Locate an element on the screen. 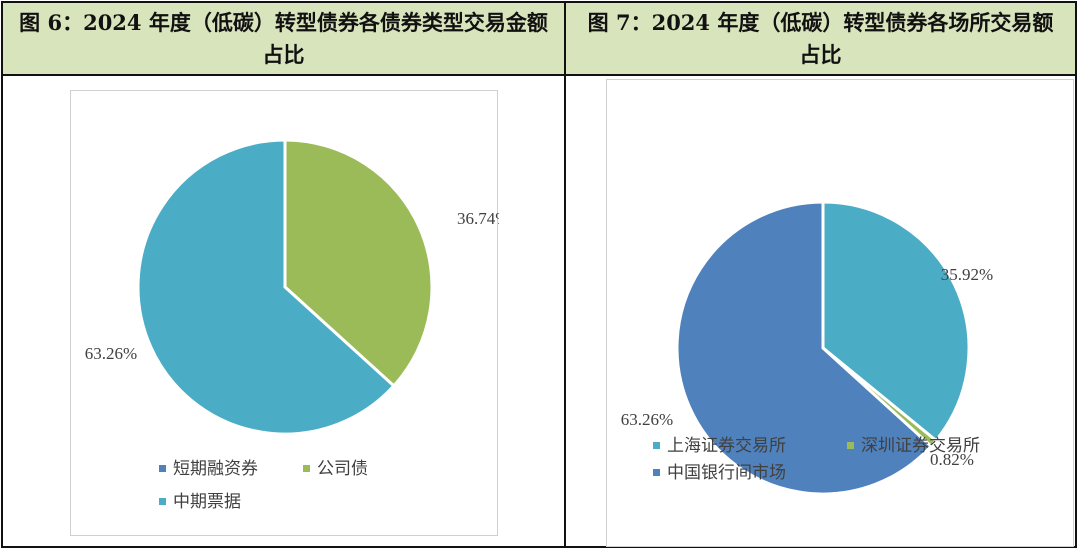 The height and width of the screenshot is (553, 1080). data-label-2: 36.74% is located at coordinates (478, 218).